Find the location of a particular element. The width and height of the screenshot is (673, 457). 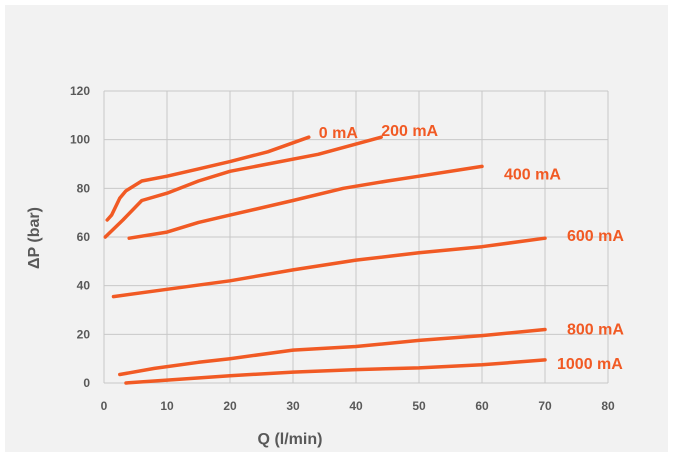

series-label: 1000 mA is located at coordinates (590, 364).